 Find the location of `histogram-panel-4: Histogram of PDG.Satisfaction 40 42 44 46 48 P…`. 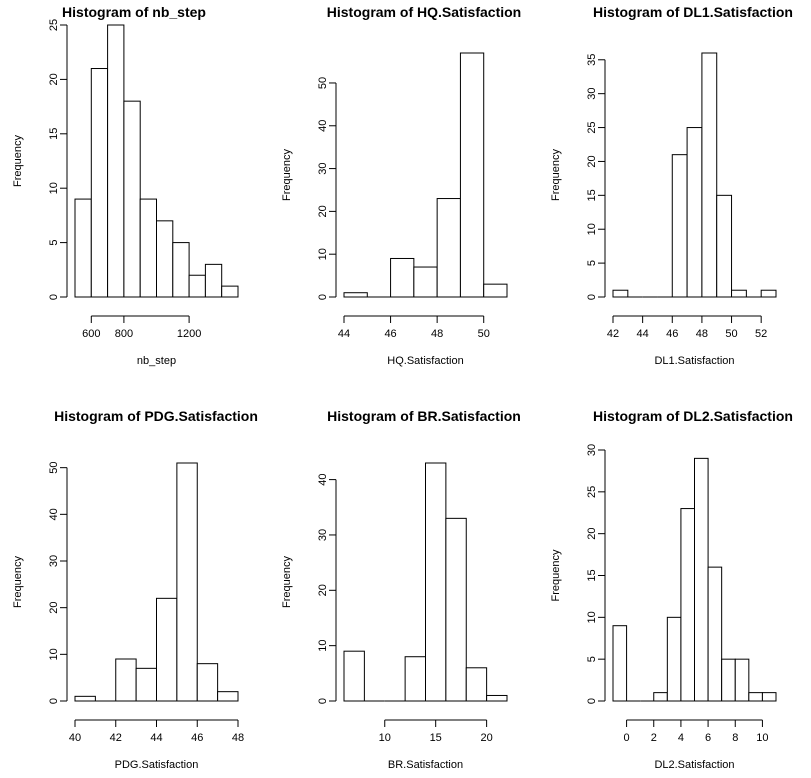

histogram-panel-4: Histogram of PDG.Satisfaction 40 42 44 46 48 P… is located at coordinates (135, 589).